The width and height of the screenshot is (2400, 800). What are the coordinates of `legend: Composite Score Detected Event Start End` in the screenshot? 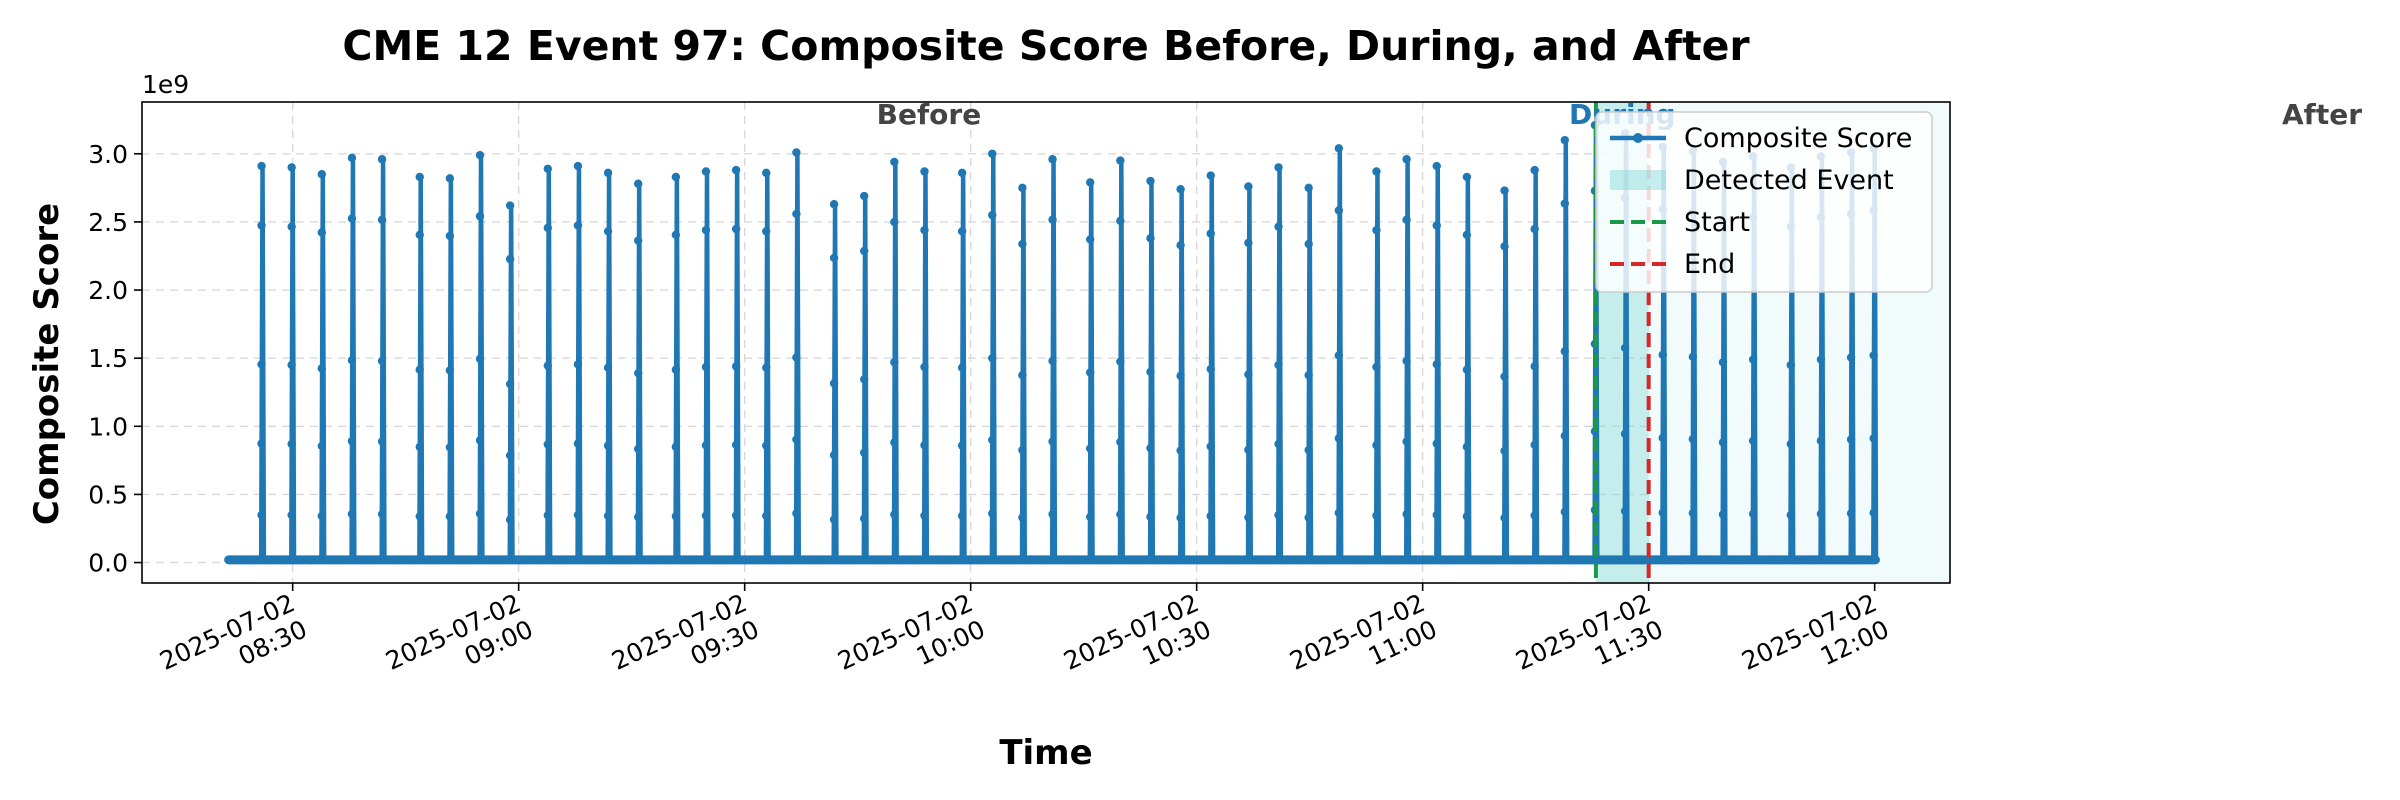 It's located at (1764, 202).